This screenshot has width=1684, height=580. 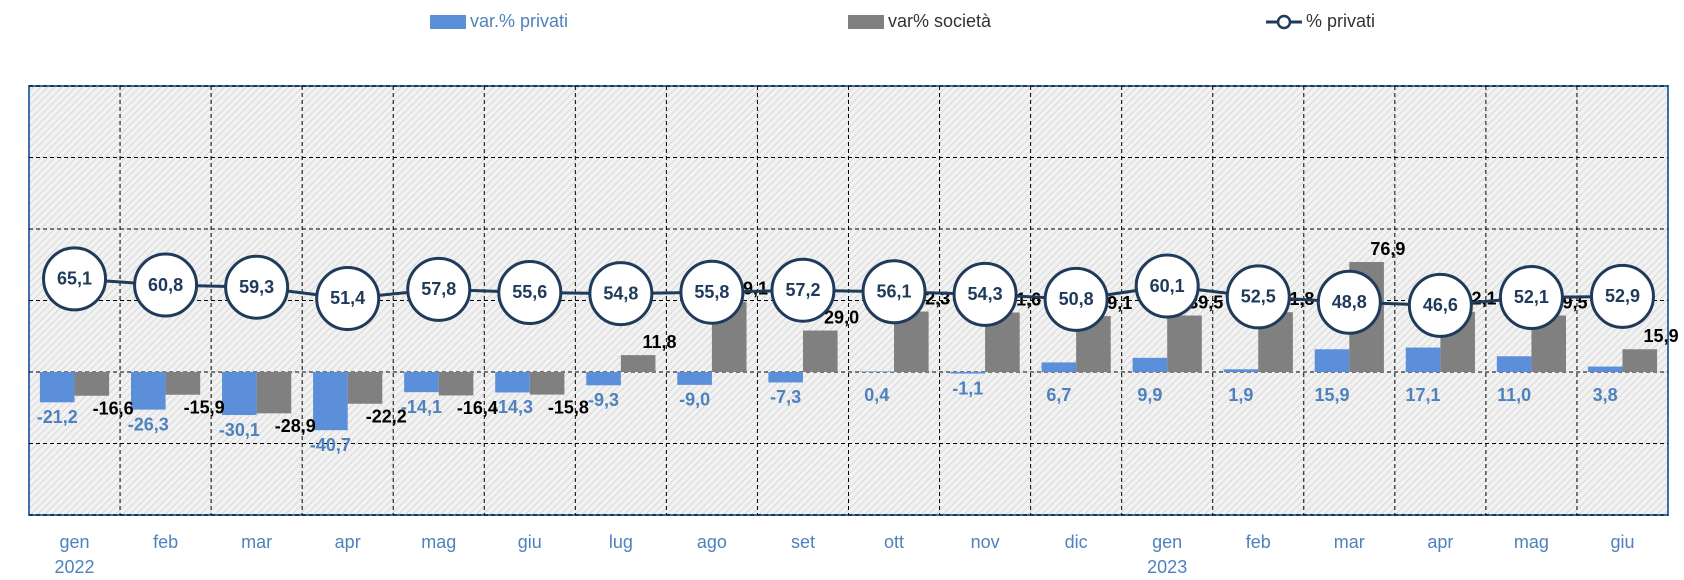 What do you see at coordinates (894, 542) in the screenshot?
I see `x-tick-label: ott` at bounding box center [894, 542].